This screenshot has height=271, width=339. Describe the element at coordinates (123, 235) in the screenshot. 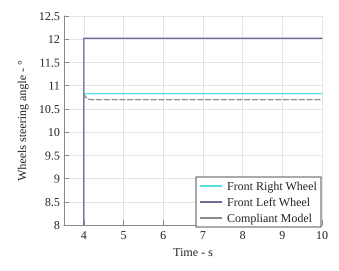

I see `x-tick-label: 5` at that location.